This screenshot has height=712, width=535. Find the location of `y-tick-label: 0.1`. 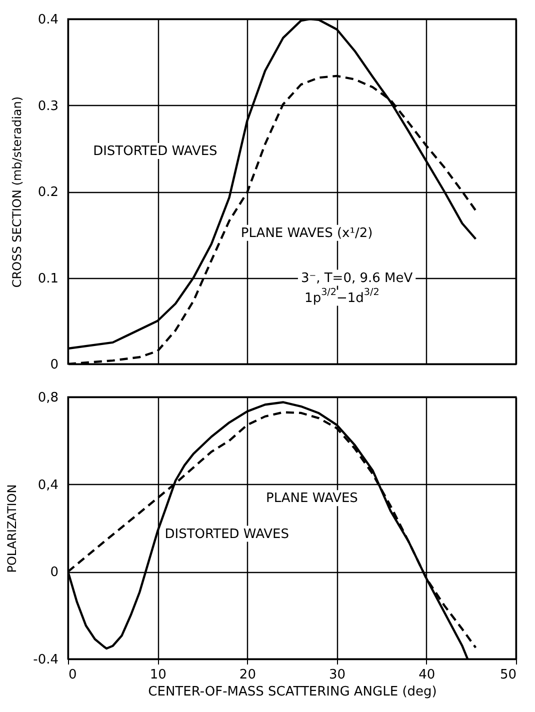

y-tick-label: 0.1 is located at coordinates (48, 278).